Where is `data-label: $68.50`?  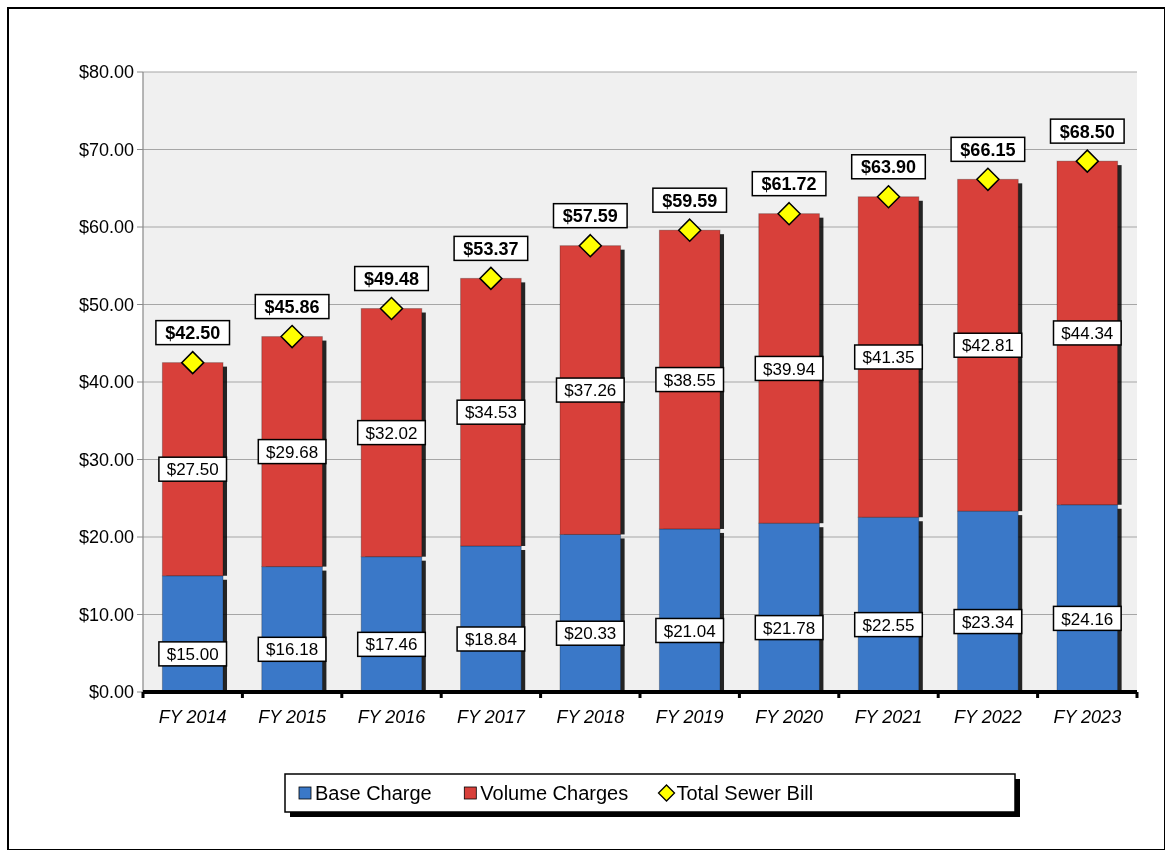
data-label: $68.50 is located at coordinates (1087, 131).